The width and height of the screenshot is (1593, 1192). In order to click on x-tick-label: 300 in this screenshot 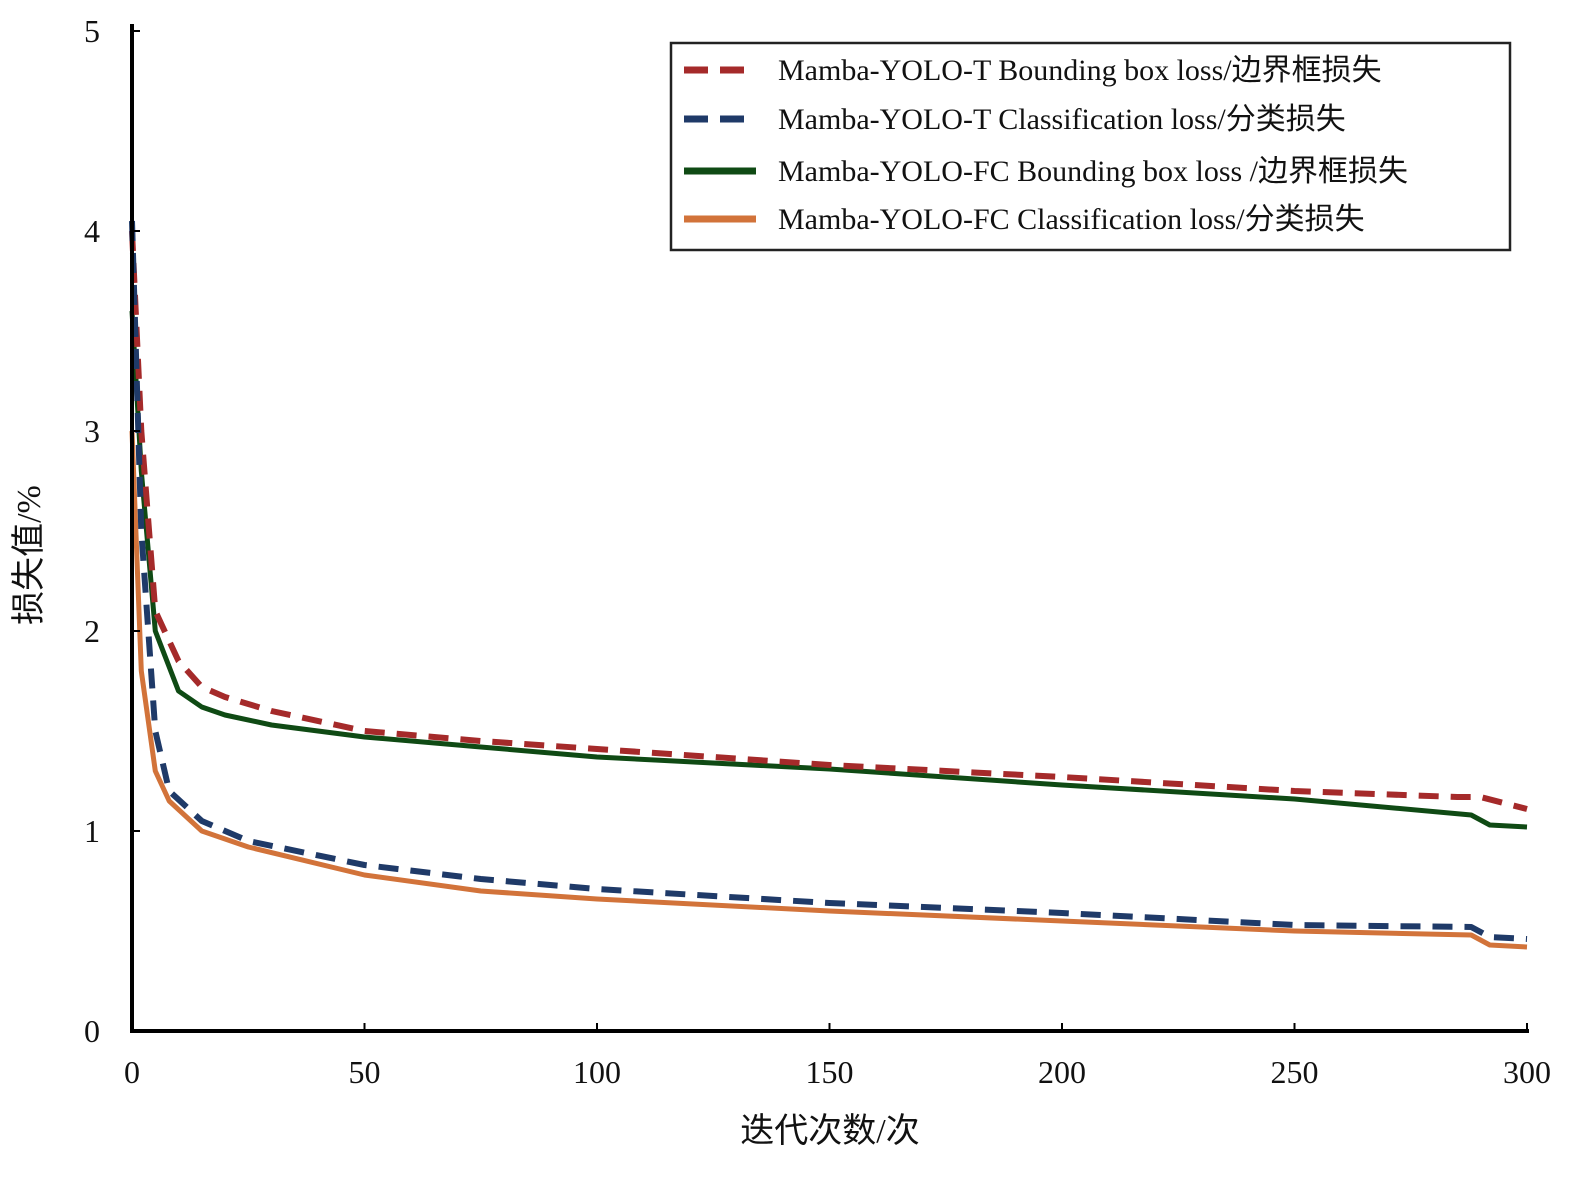, I will do `click(1527, 1072)`.